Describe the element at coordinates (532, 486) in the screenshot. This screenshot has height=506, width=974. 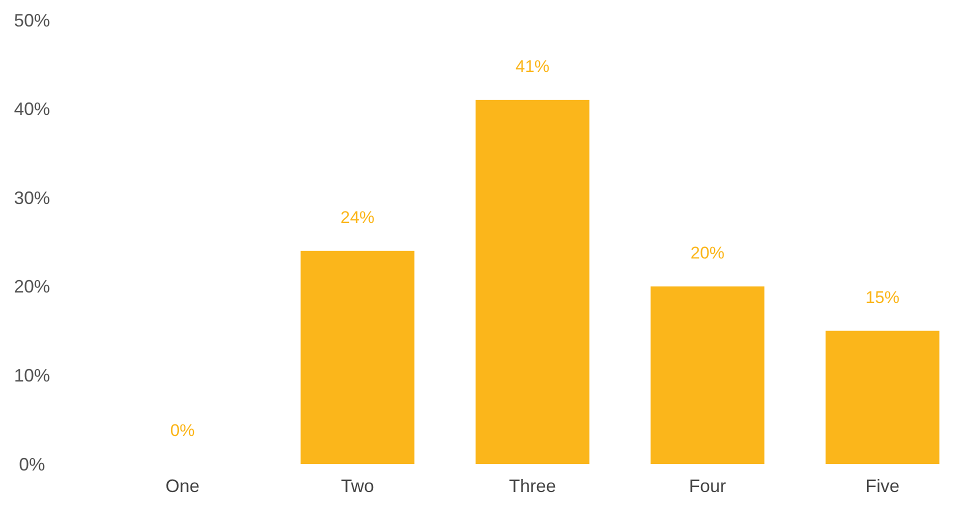
I see `x-tick-label: Three` at that location.